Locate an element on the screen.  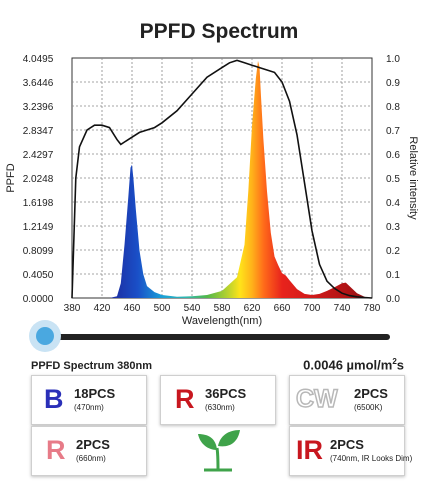
x-axis-label: Wavelength(nm) is located at coordinates (222, 321).